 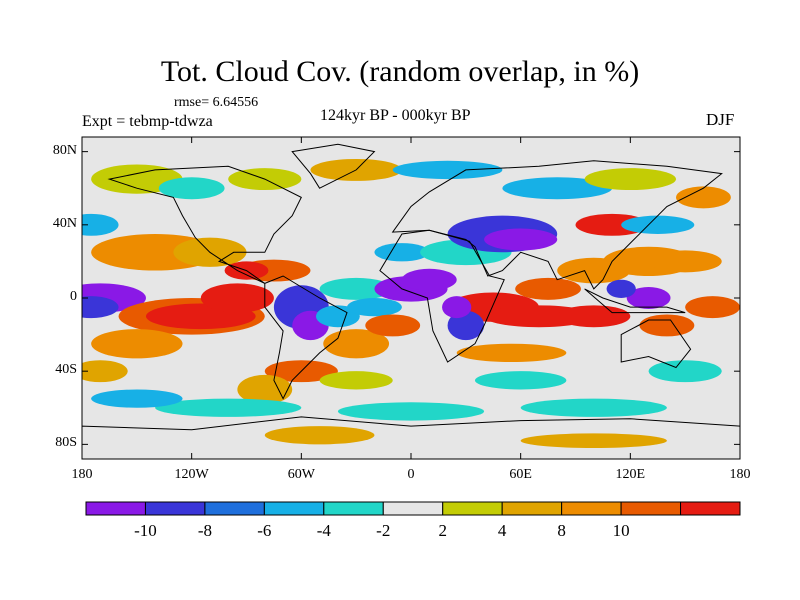 I want to click on lon-tick-label: 120E, so click(x=630, y=474).